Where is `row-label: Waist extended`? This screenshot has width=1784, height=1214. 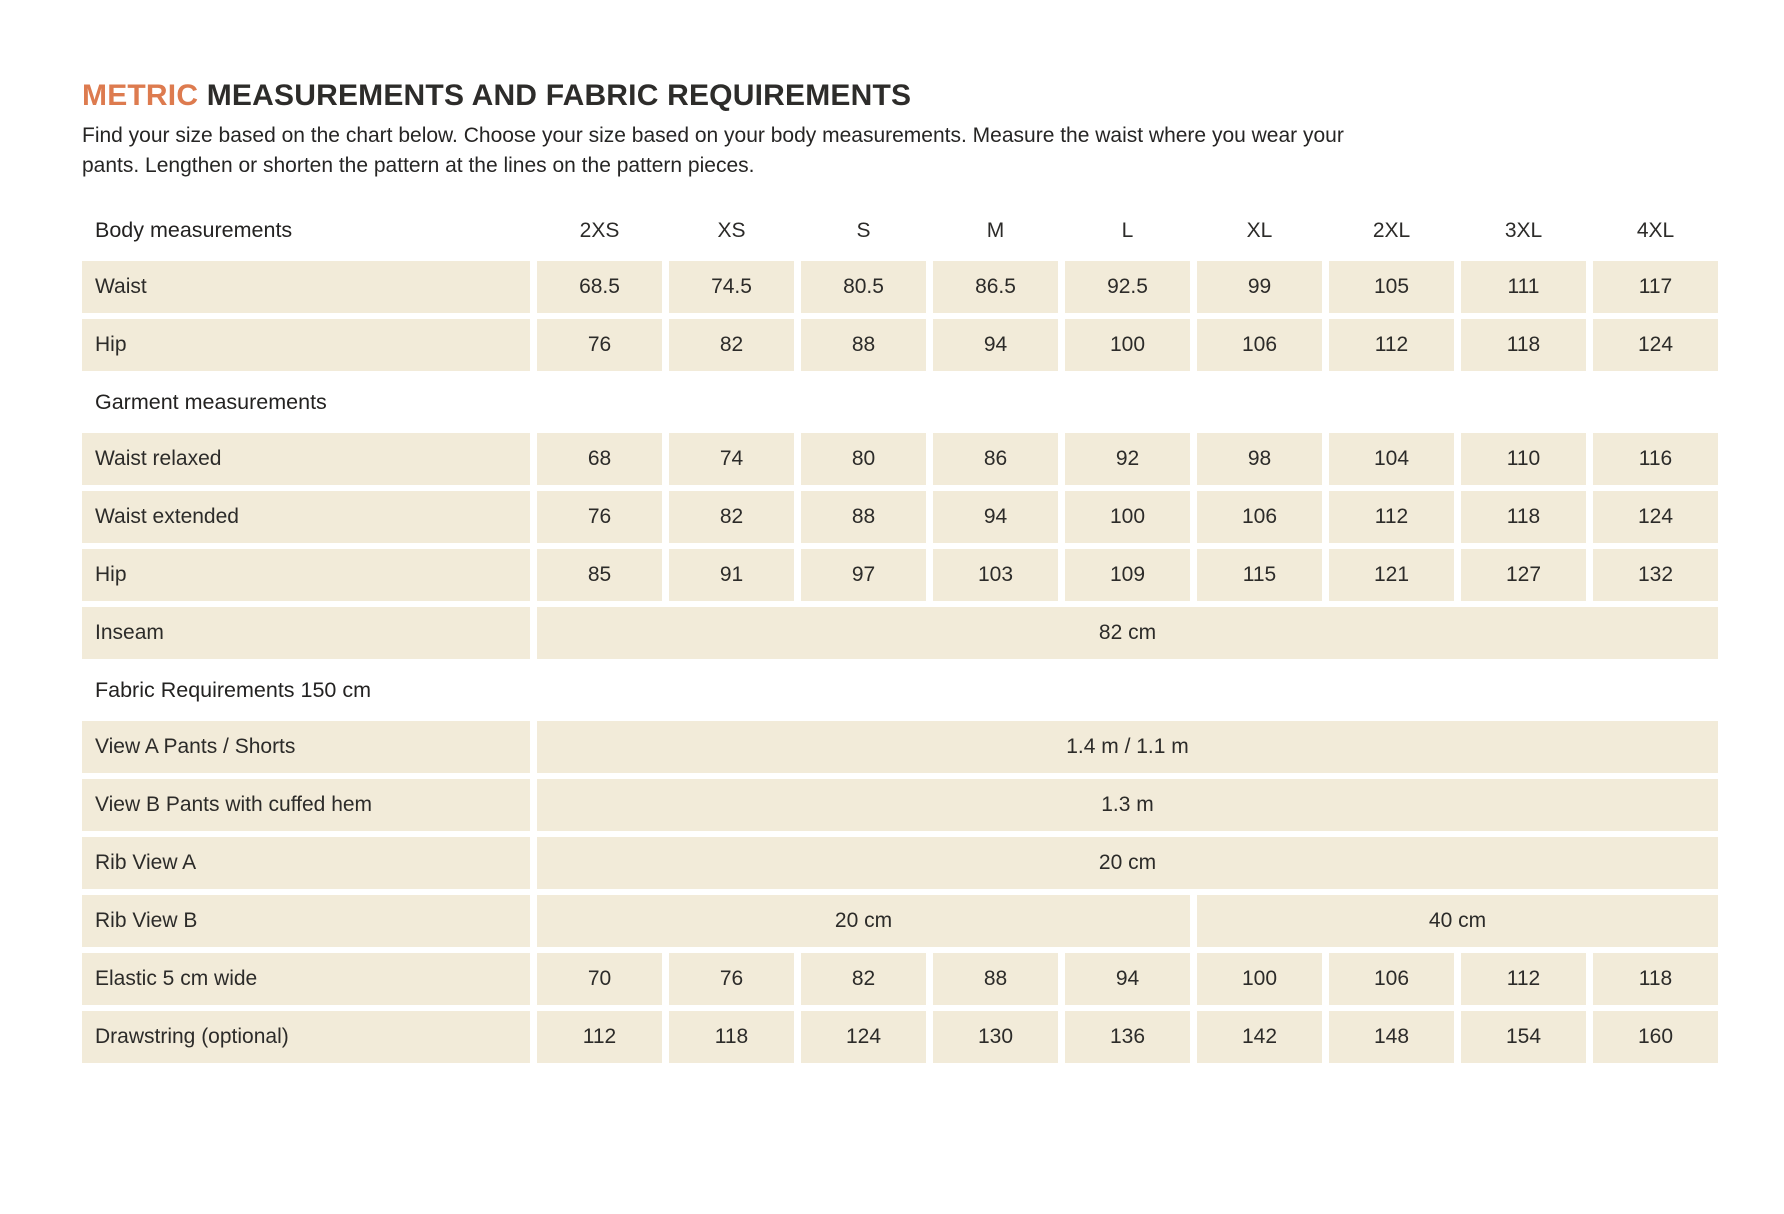 row-label: Waist extended is located at coordinates (306, 516).